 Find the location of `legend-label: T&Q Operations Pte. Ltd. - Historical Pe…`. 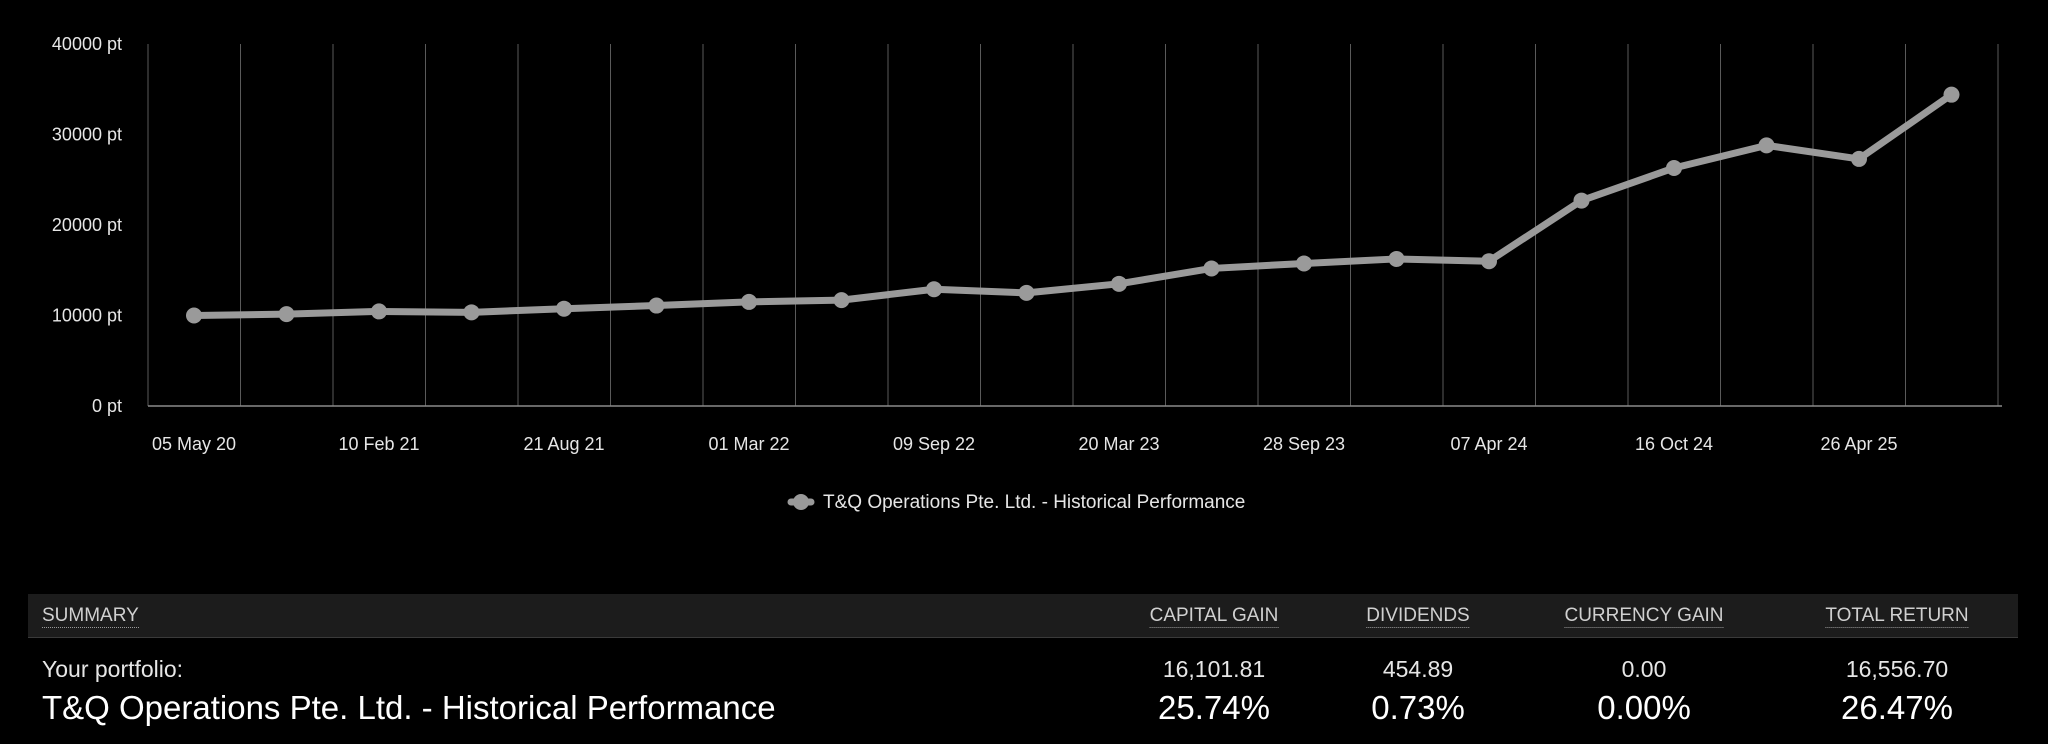

legend-label: T&Q Operations Pte. Ltd. - Historical Pe… is located at coordinates (1034, 502).